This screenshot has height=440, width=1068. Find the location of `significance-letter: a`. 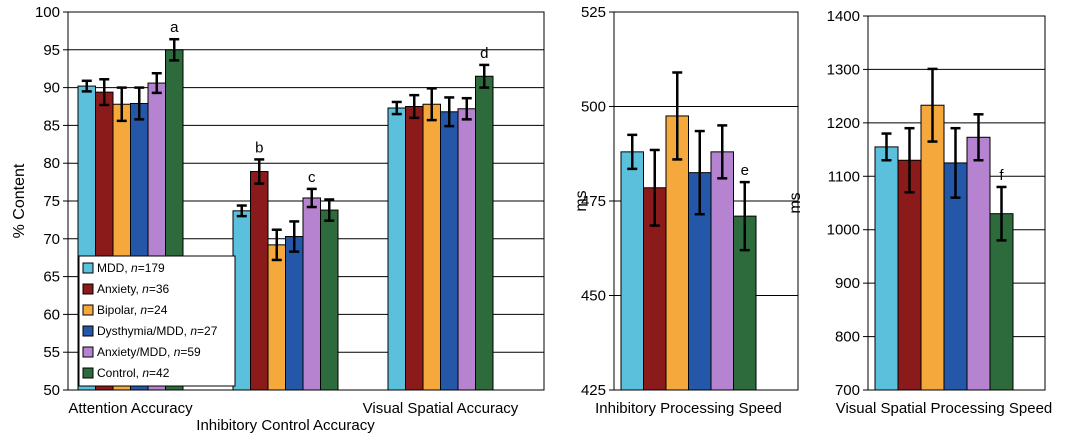

significance-letter: a is located at coordinates (174, 27).